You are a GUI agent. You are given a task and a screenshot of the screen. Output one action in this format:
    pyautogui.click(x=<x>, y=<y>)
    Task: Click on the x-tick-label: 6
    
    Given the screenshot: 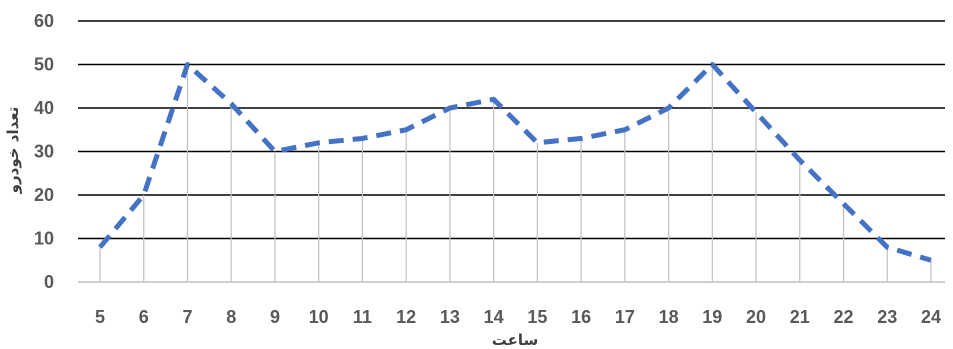 What is the action you would take?
    pyautogui.click(x=144, y=317)
    